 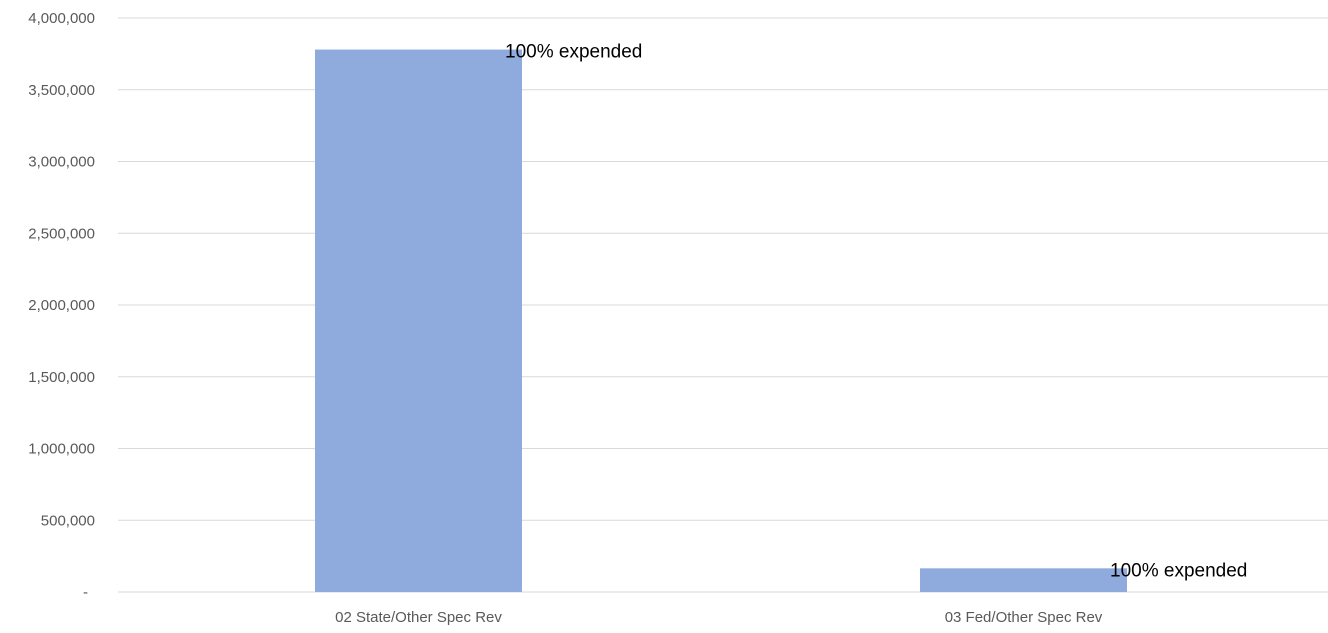 What do you see at coordinates (61, 449) in the screenshot?
I see `y-tick-label: 1,000,000` at bounding box center [61, 449].